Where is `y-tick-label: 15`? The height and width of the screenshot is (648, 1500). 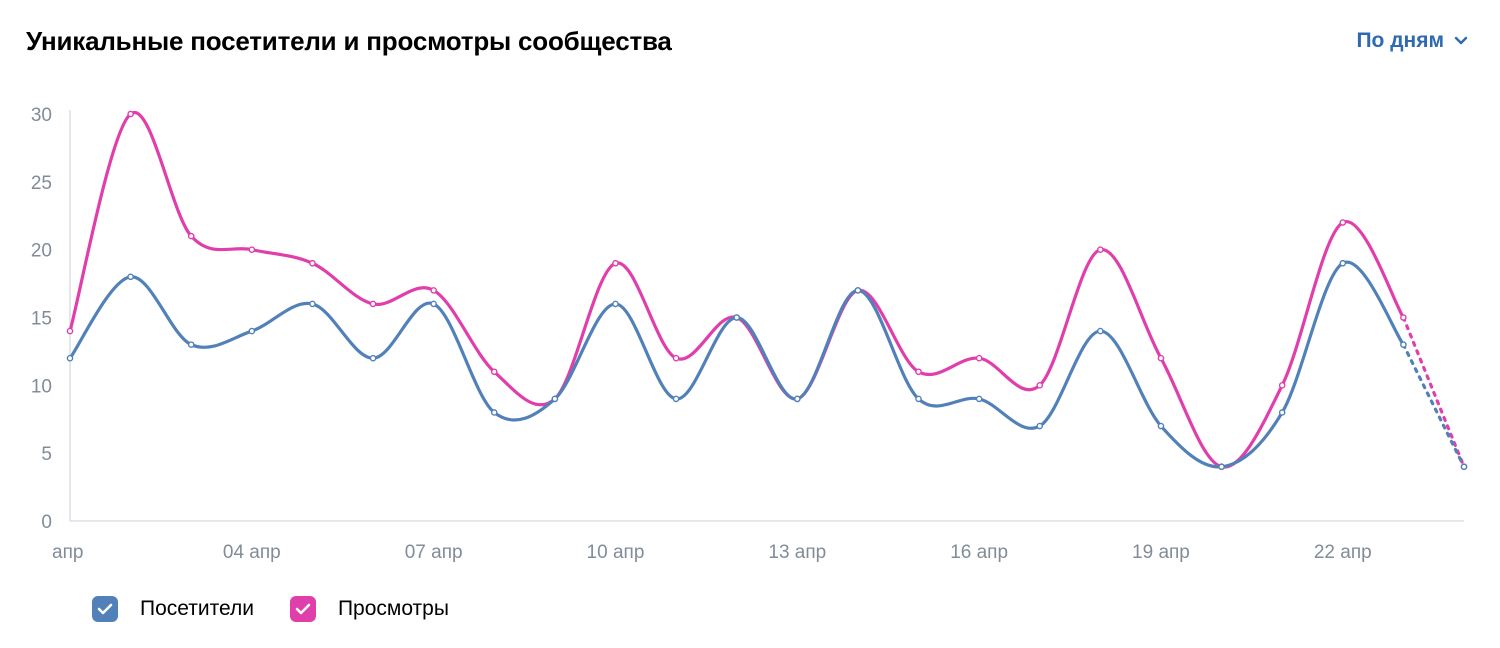 y-tick-label: 15 is located at coordinates (41, 319).